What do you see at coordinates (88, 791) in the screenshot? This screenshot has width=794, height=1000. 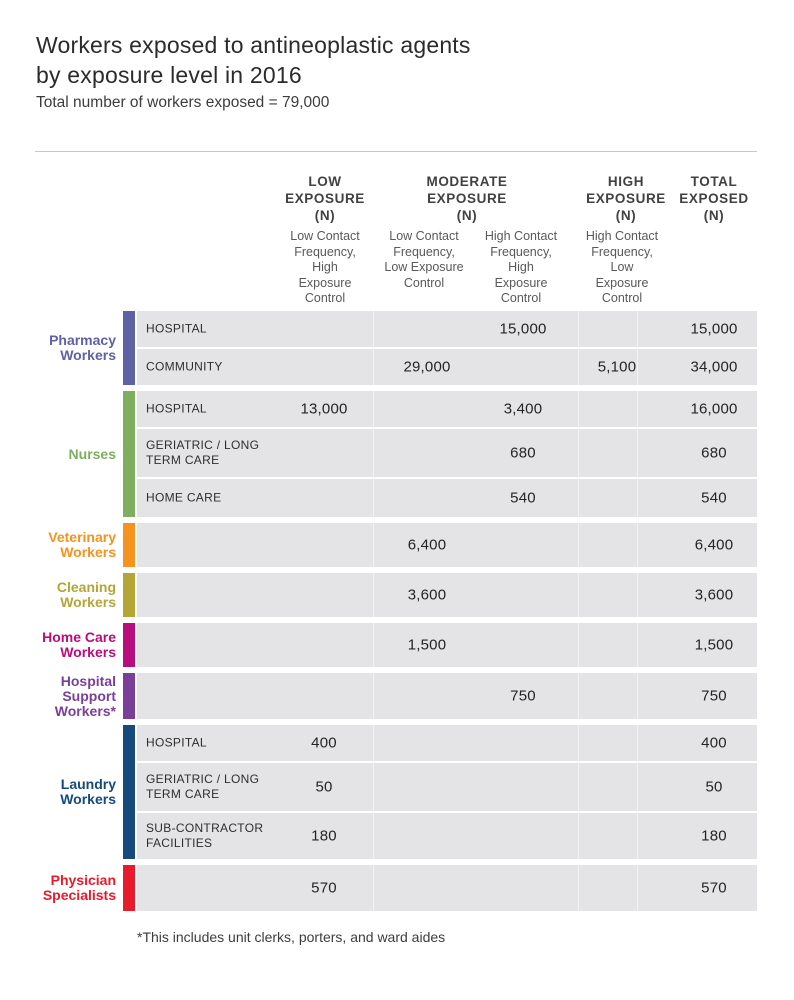 I see `group-label-laundry-workers: Laundry Workers` at bounding box center [88, 791].